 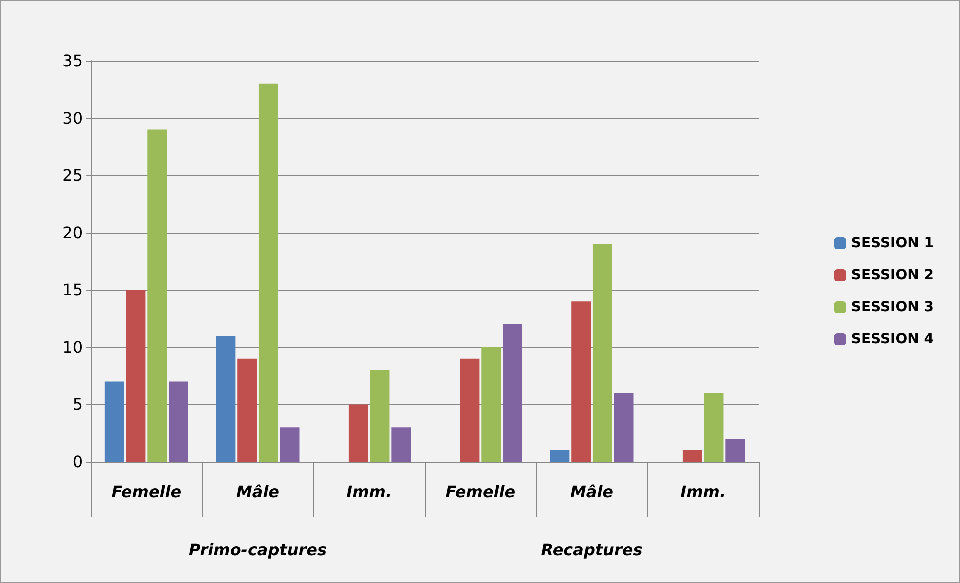 What do you see at coordinates (258, 550) in the screenshot?
I see `text: Primo-captures` at bounding box center [258, 550].